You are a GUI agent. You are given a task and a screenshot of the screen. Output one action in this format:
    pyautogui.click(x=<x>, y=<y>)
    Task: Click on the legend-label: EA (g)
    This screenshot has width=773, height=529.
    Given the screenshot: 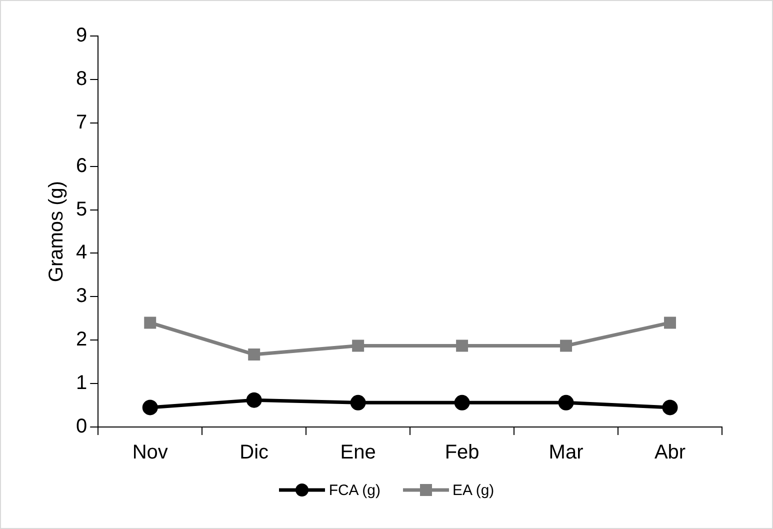 What is the action you would take?
    pyautogui.click(x=473, y=490)
    